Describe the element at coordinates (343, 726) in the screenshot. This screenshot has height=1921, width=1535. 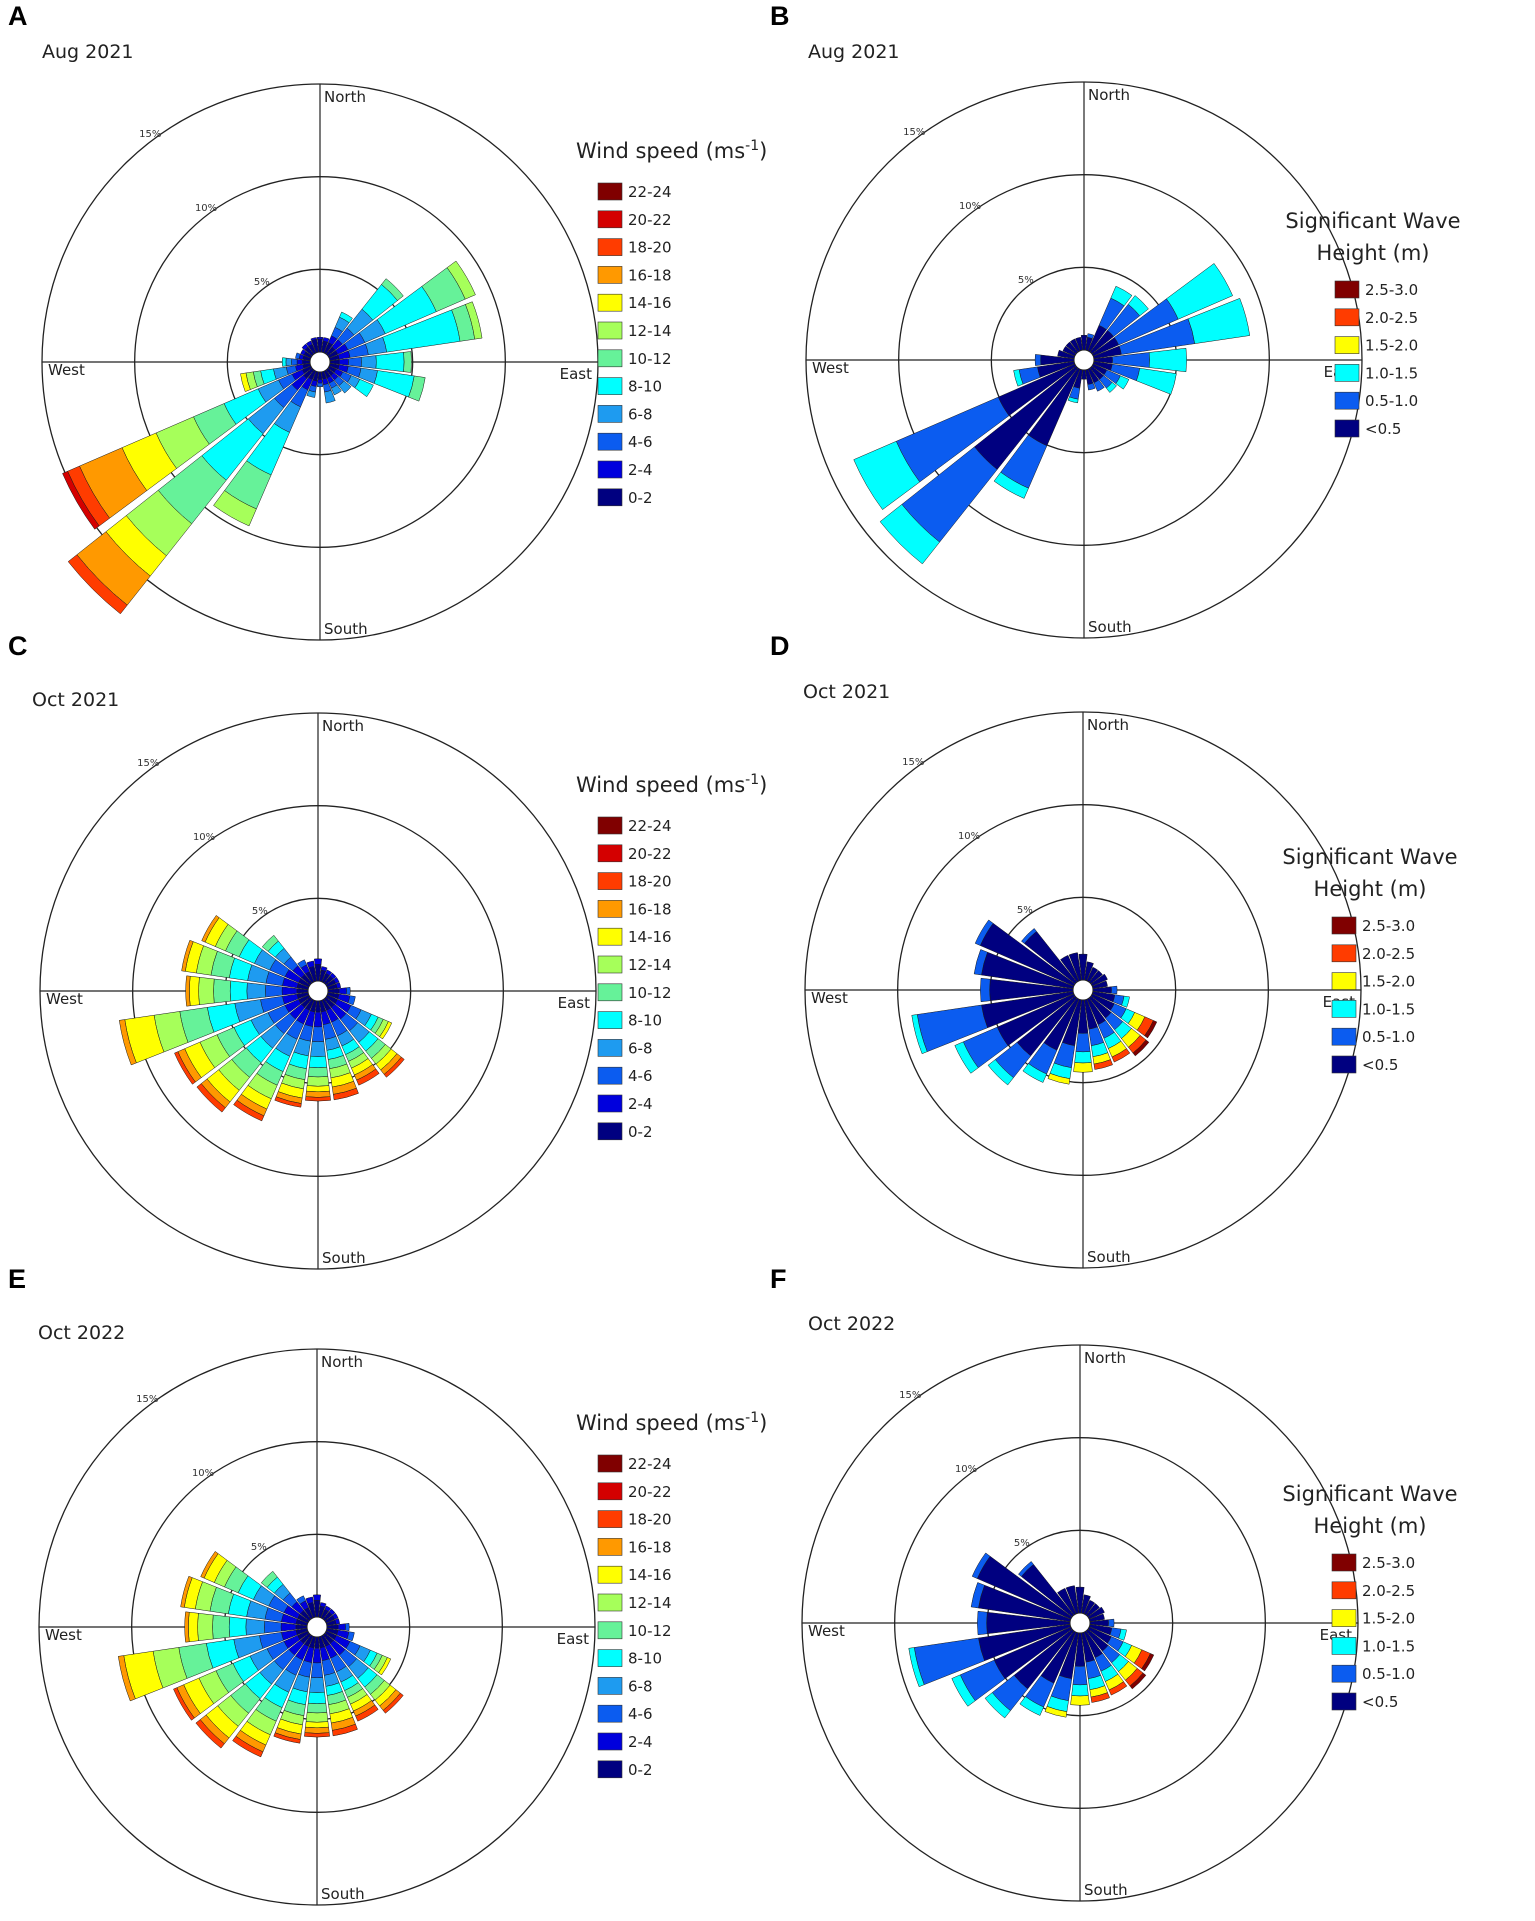
I see `compass-north: North` at that location.